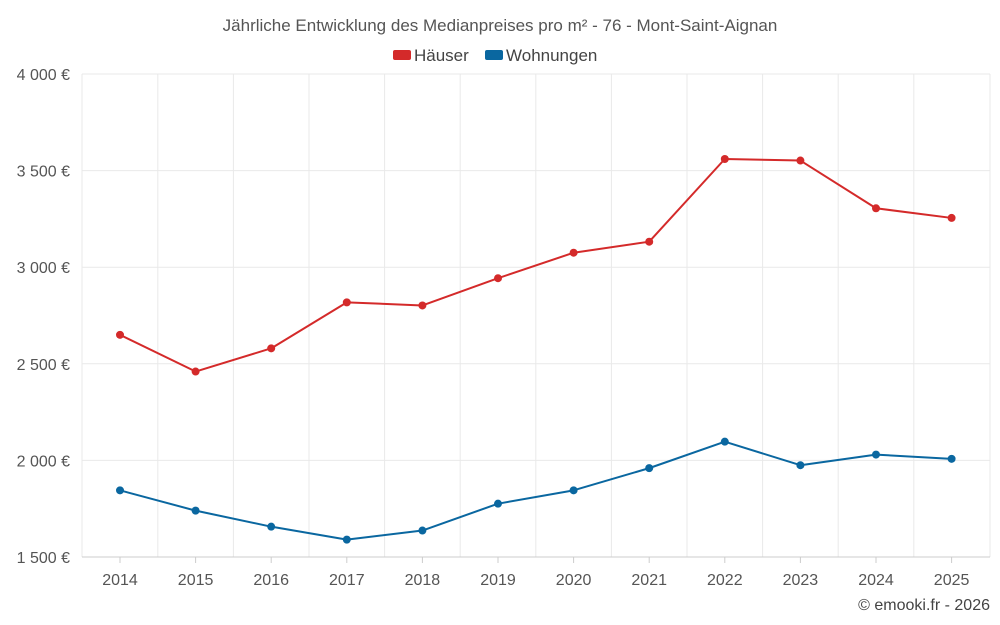 The height and width of the screenshot is (625, 1000). Describe the element at coordinates (574, 580) in the screenshot. I see `x-tick-label: 2020` at that location.